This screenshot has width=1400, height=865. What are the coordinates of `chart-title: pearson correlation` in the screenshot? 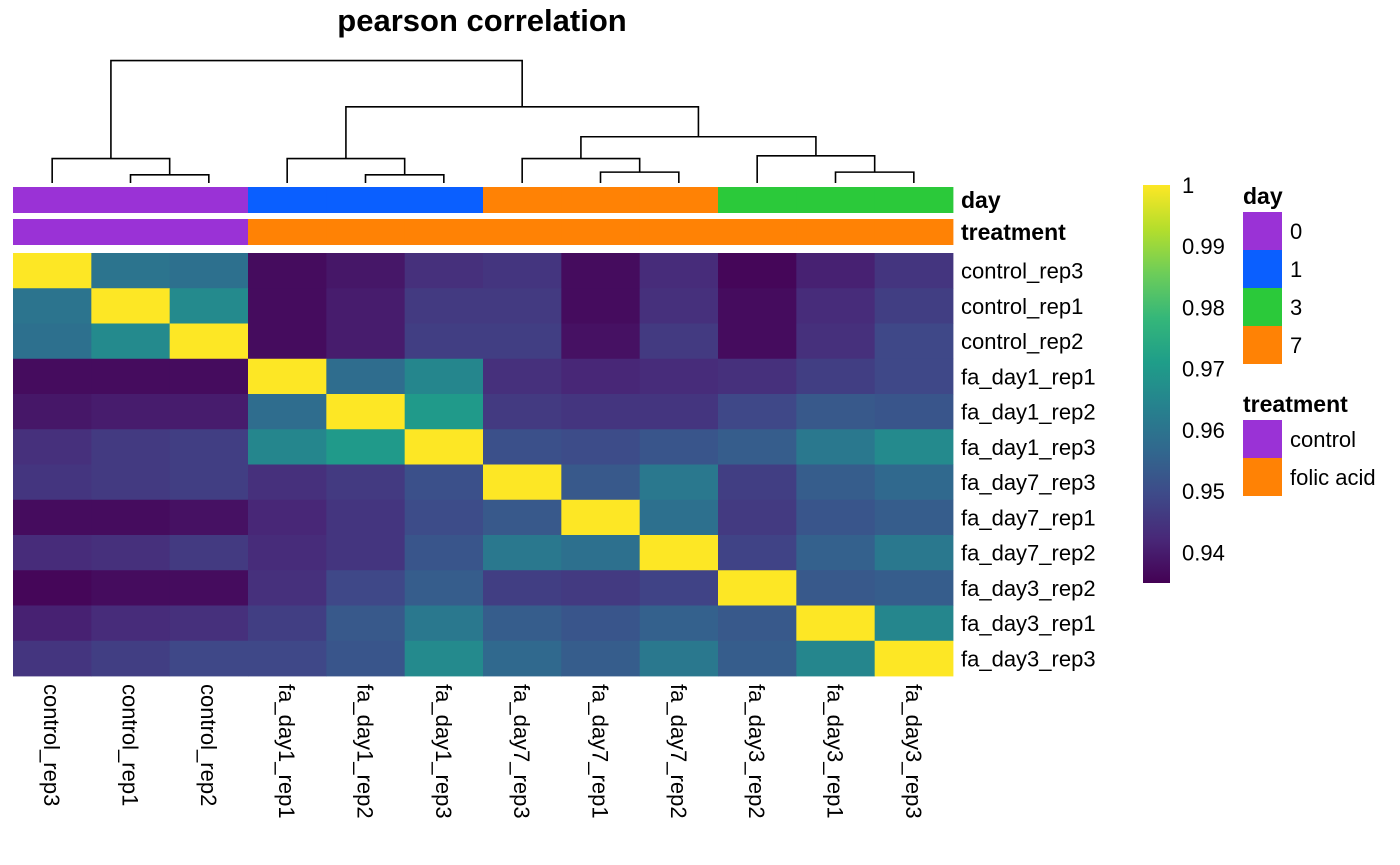 It's located at (481, 20).